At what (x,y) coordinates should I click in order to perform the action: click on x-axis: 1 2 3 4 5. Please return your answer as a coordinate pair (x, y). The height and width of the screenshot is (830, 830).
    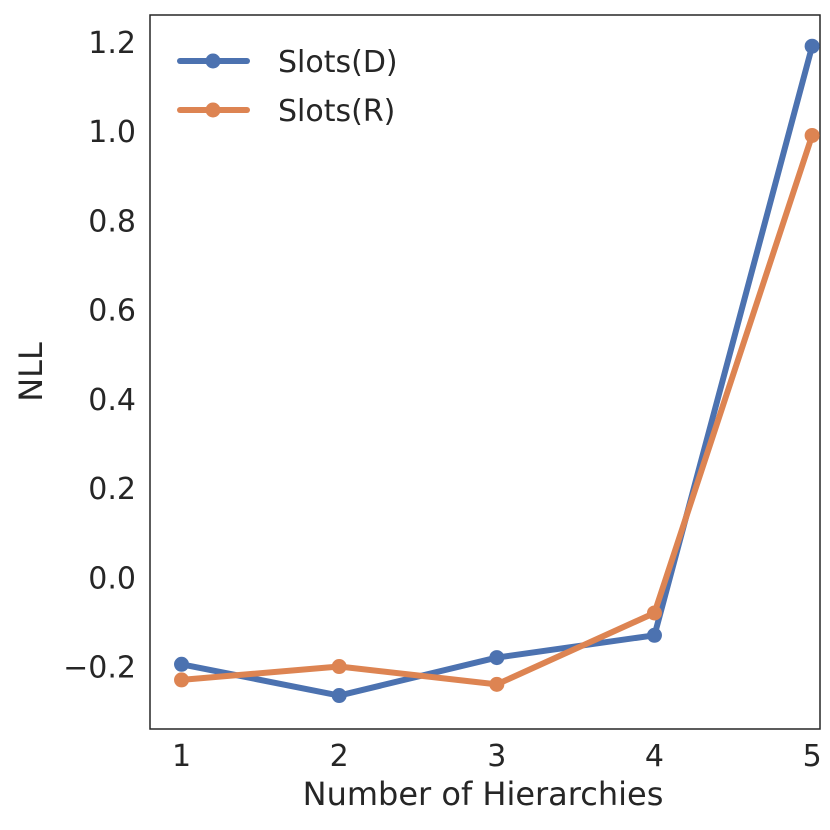
    Looking at the image, I should click on (497, 756).